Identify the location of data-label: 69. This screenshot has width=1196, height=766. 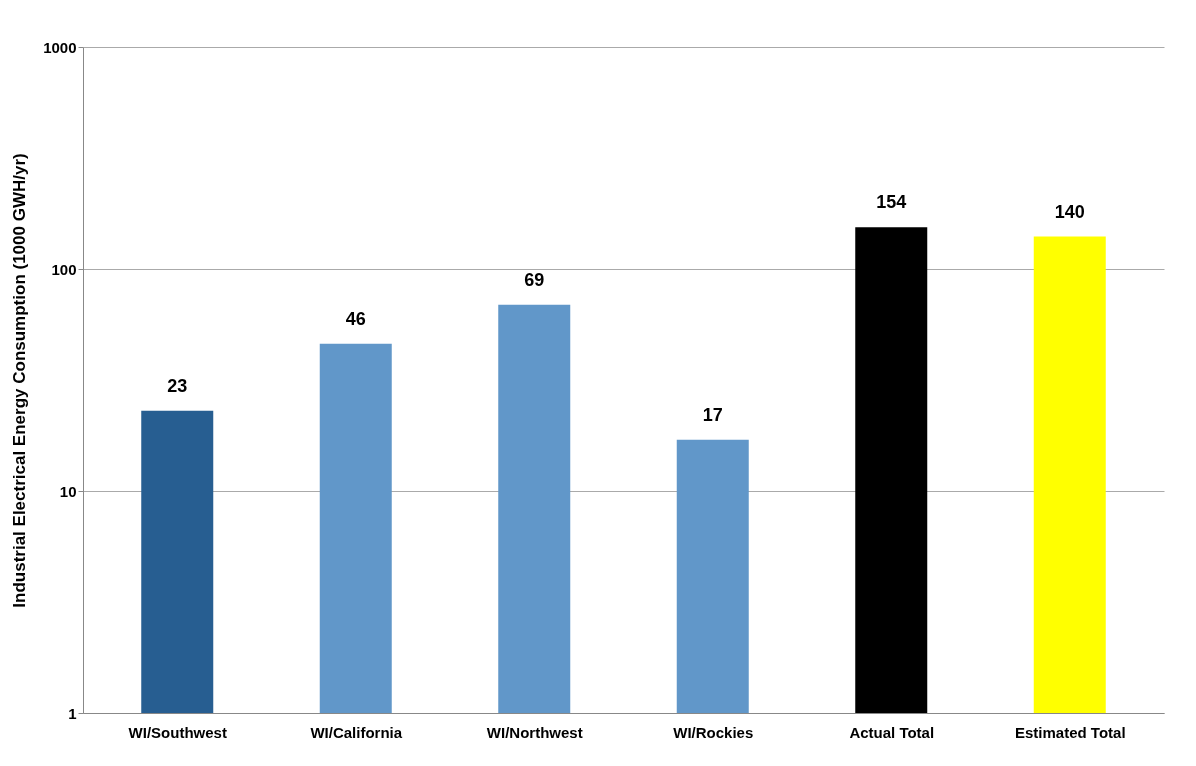
(534, 279).